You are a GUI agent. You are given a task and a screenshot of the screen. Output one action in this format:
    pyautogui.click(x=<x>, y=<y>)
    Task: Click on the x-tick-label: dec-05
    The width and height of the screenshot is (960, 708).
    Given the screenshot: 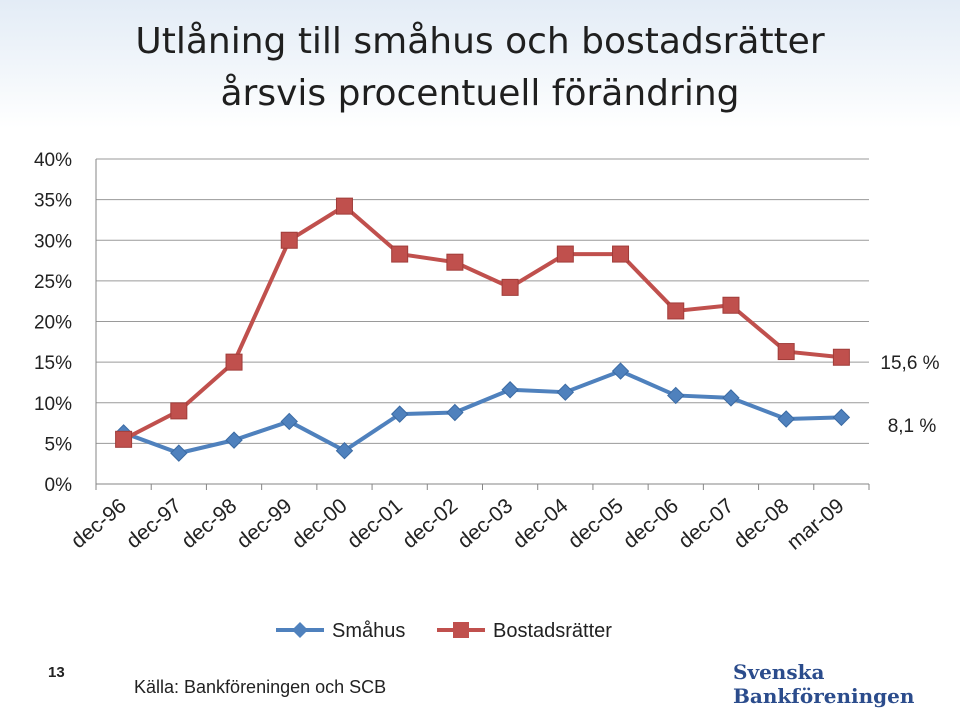 What is the action you would take?
    pyautogui.click(x=596, y=523)
    